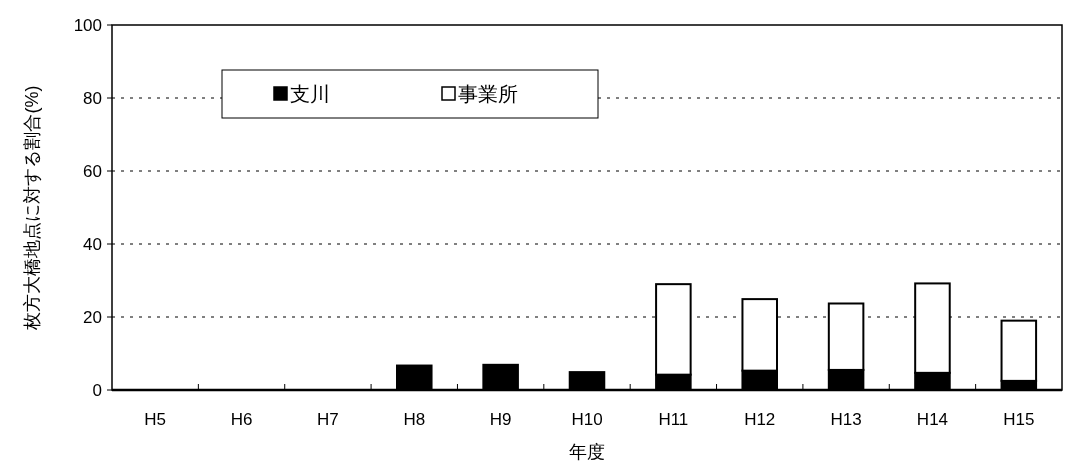 This screenshot has height=466, width=1081. Describe the element at coordinates (500, 419) in the screenshot. I see `x-tick-label: H9` at that location.